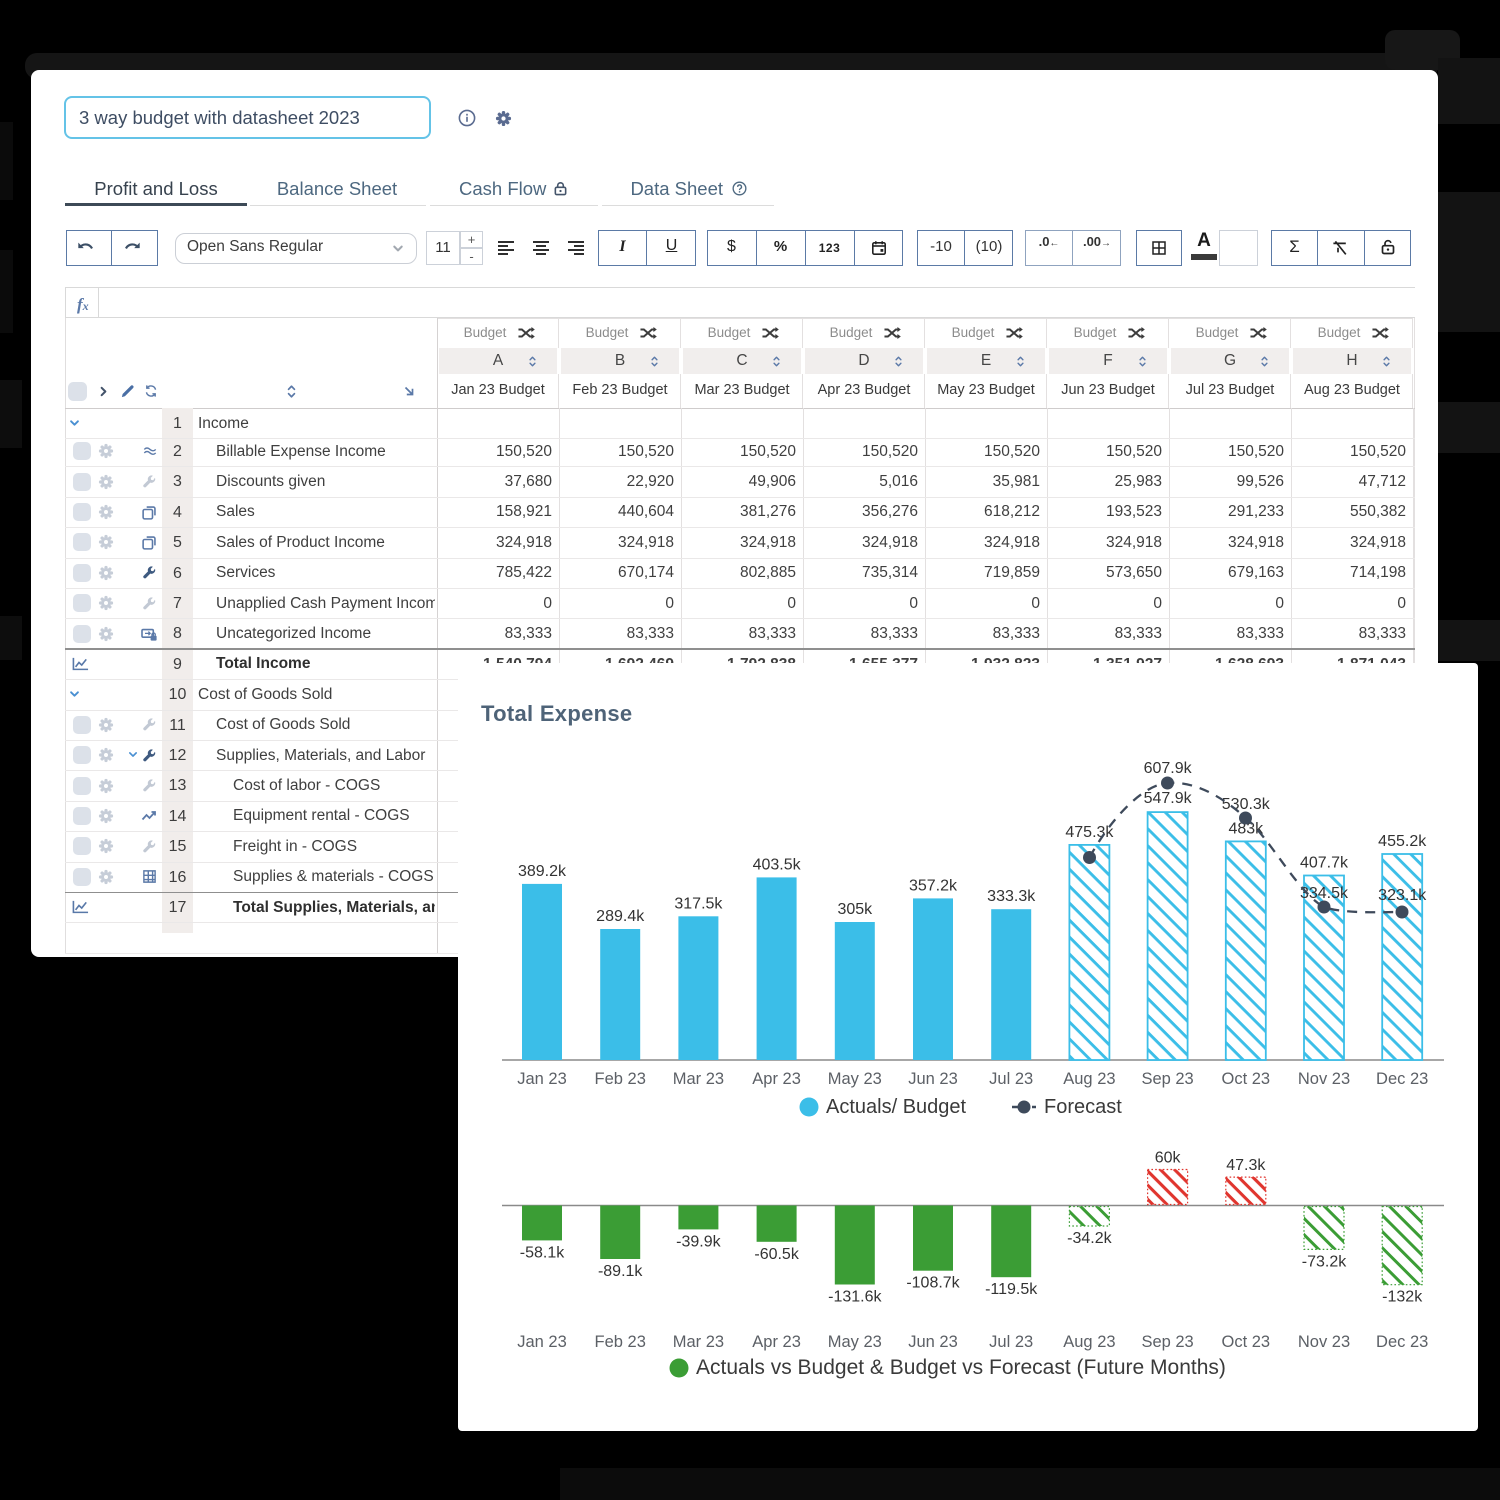  What do you see at coordinates (933, 1283) in the screenshot?
I see `svg-text: -108.7k` at bounding box center [933, 1283].